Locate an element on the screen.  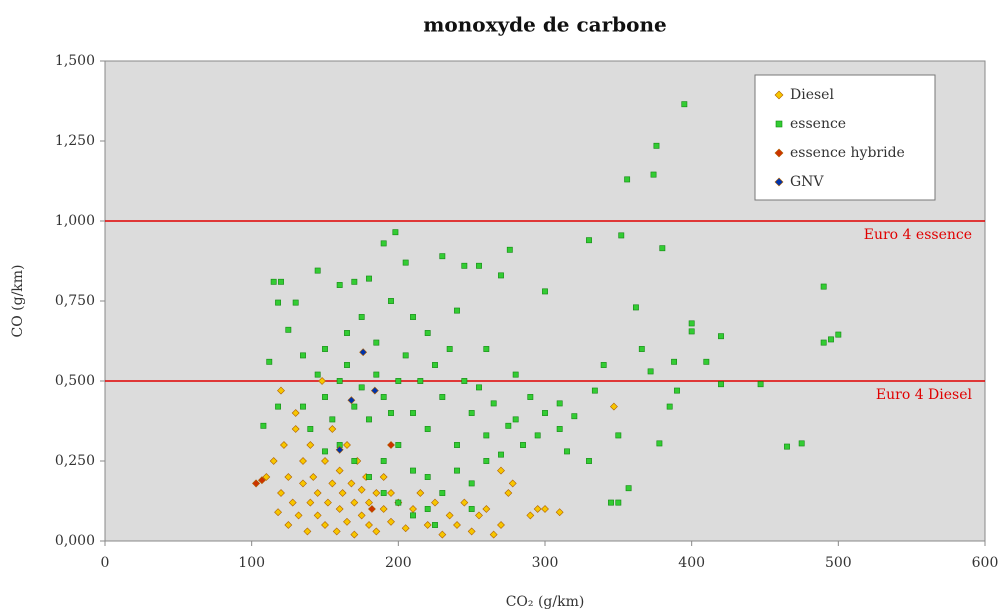
x-tick-label: 100 is located at coordinates (251, 563).